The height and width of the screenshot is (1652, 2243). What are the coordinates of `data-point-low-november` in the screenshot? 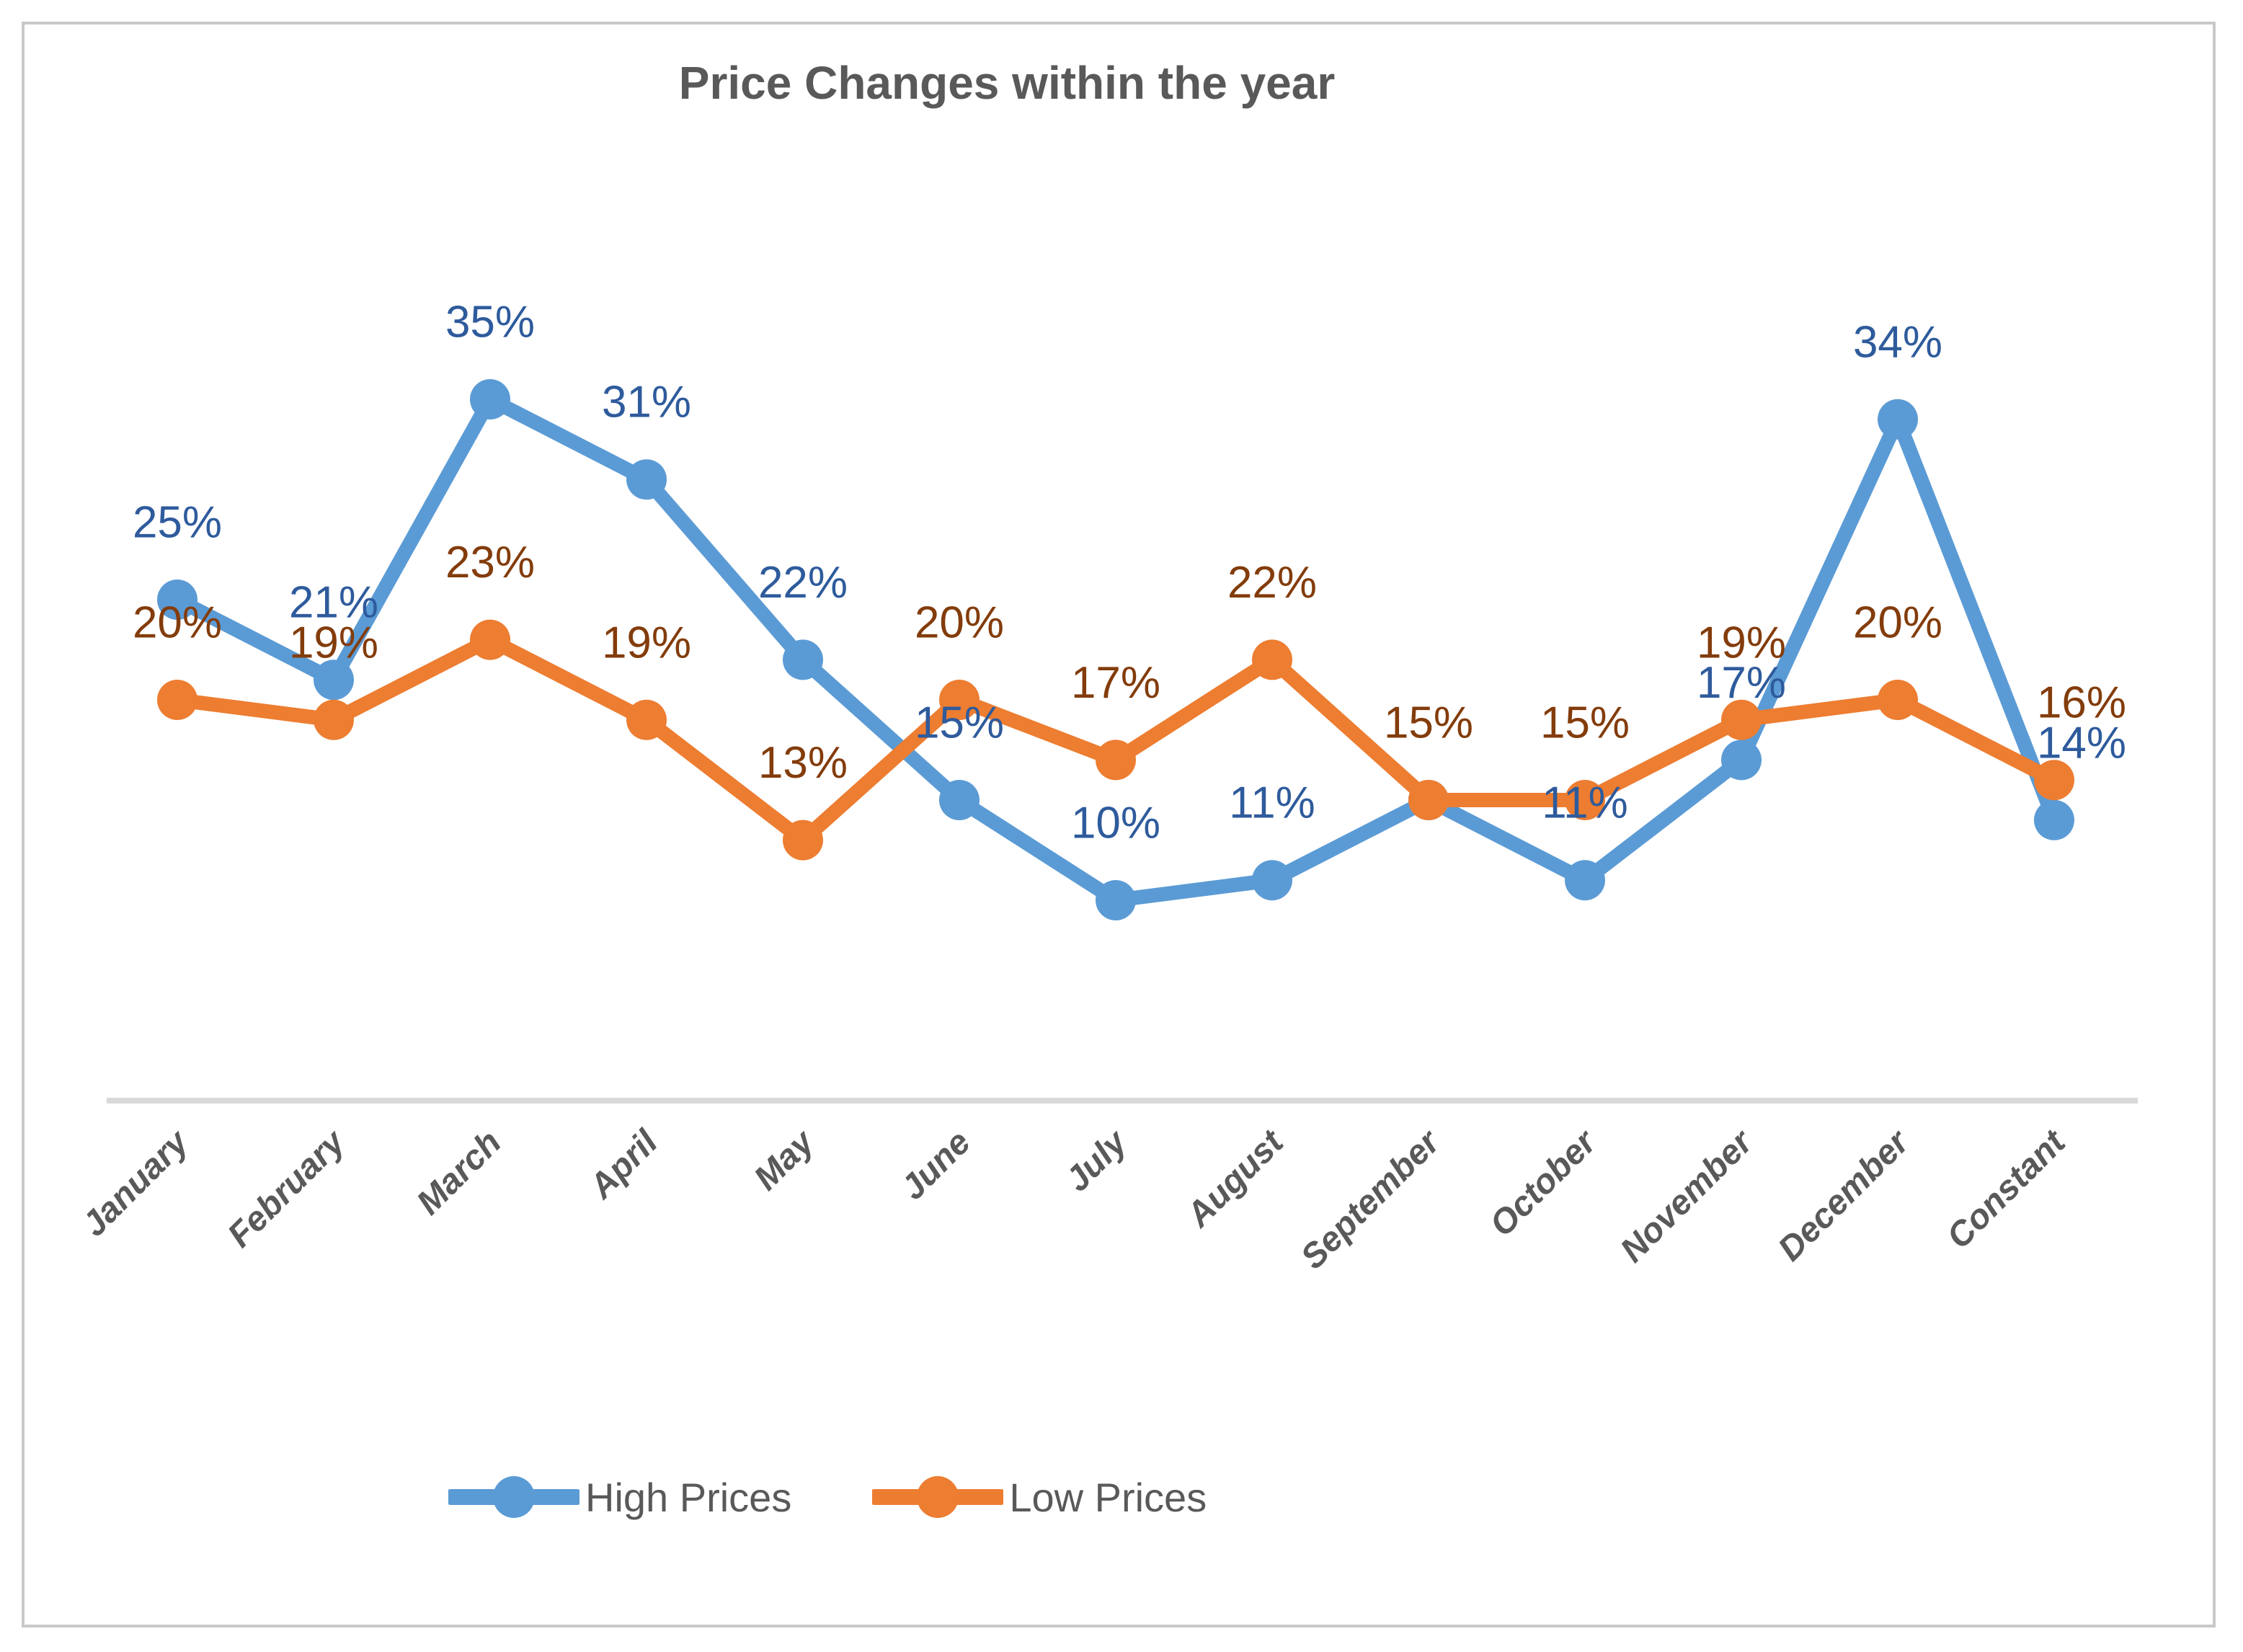 It's located at (1741, 719).